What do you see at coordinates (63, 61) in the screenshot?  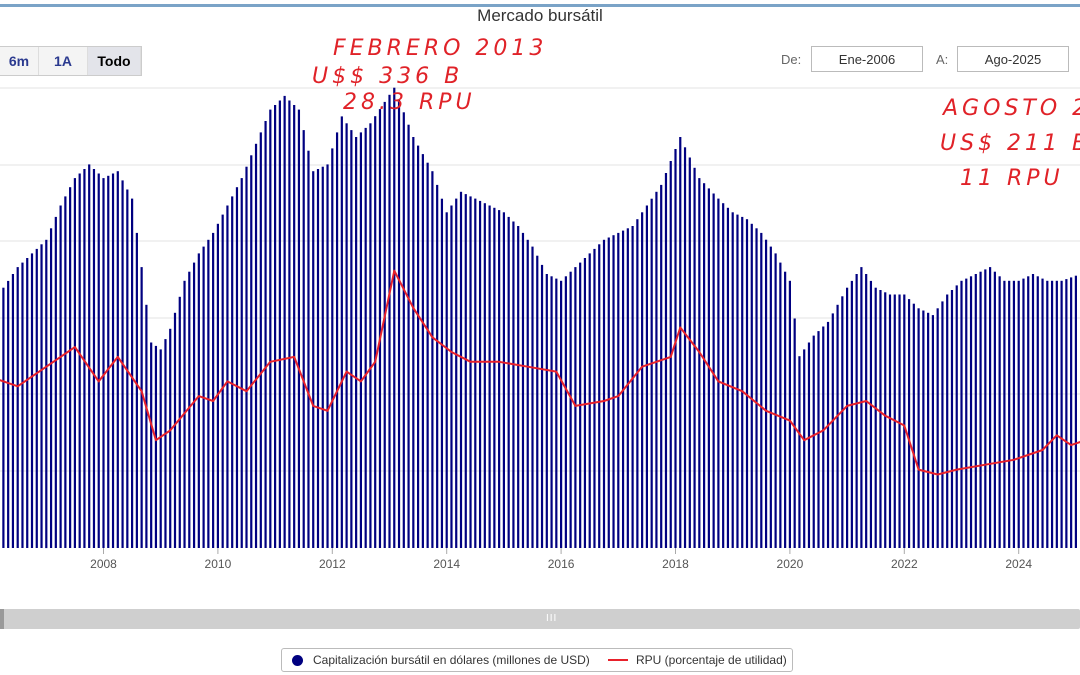 I see `range-button-1a: 1A` at bounding box center [63, 61].